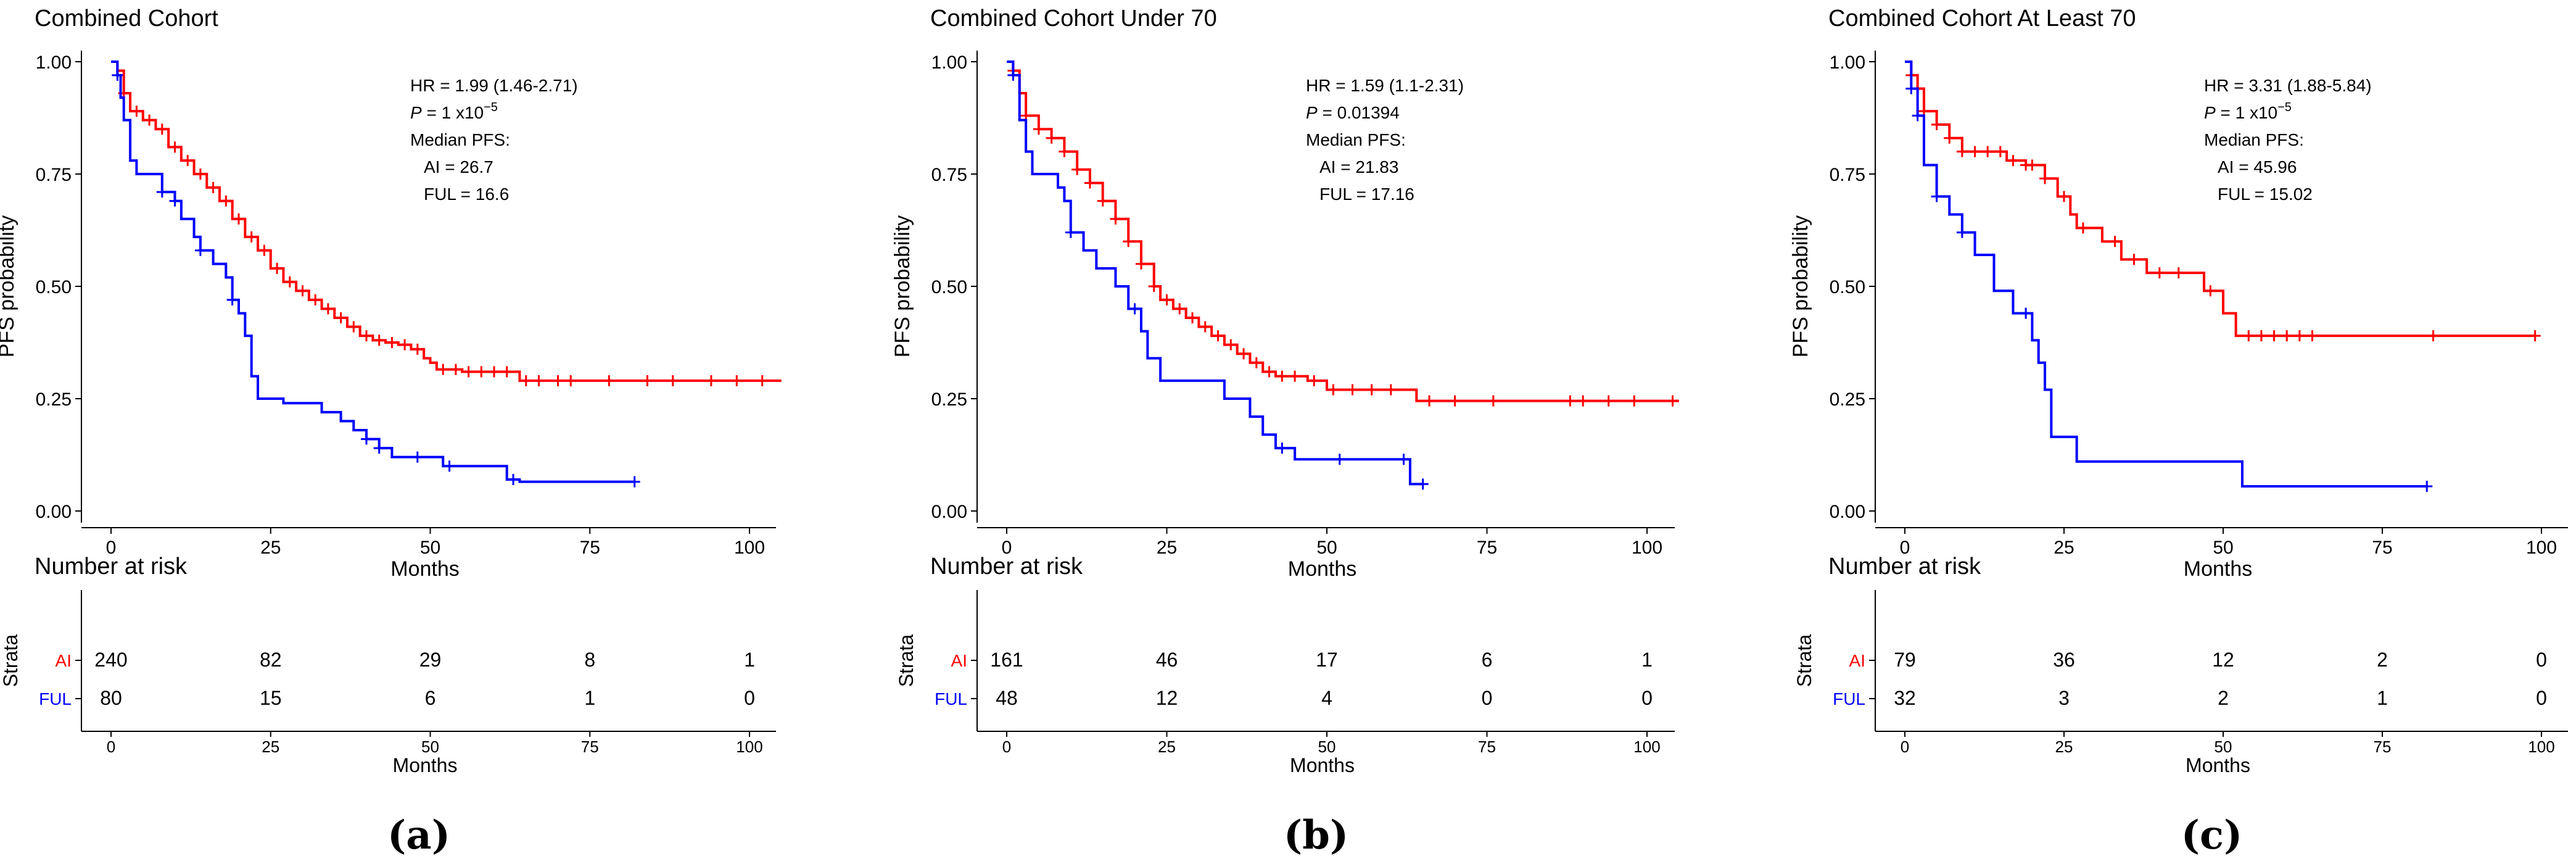 This screenshot has height=864, width=2576. I want to click on risk-table-title: Number at risk, so click(111, 566).